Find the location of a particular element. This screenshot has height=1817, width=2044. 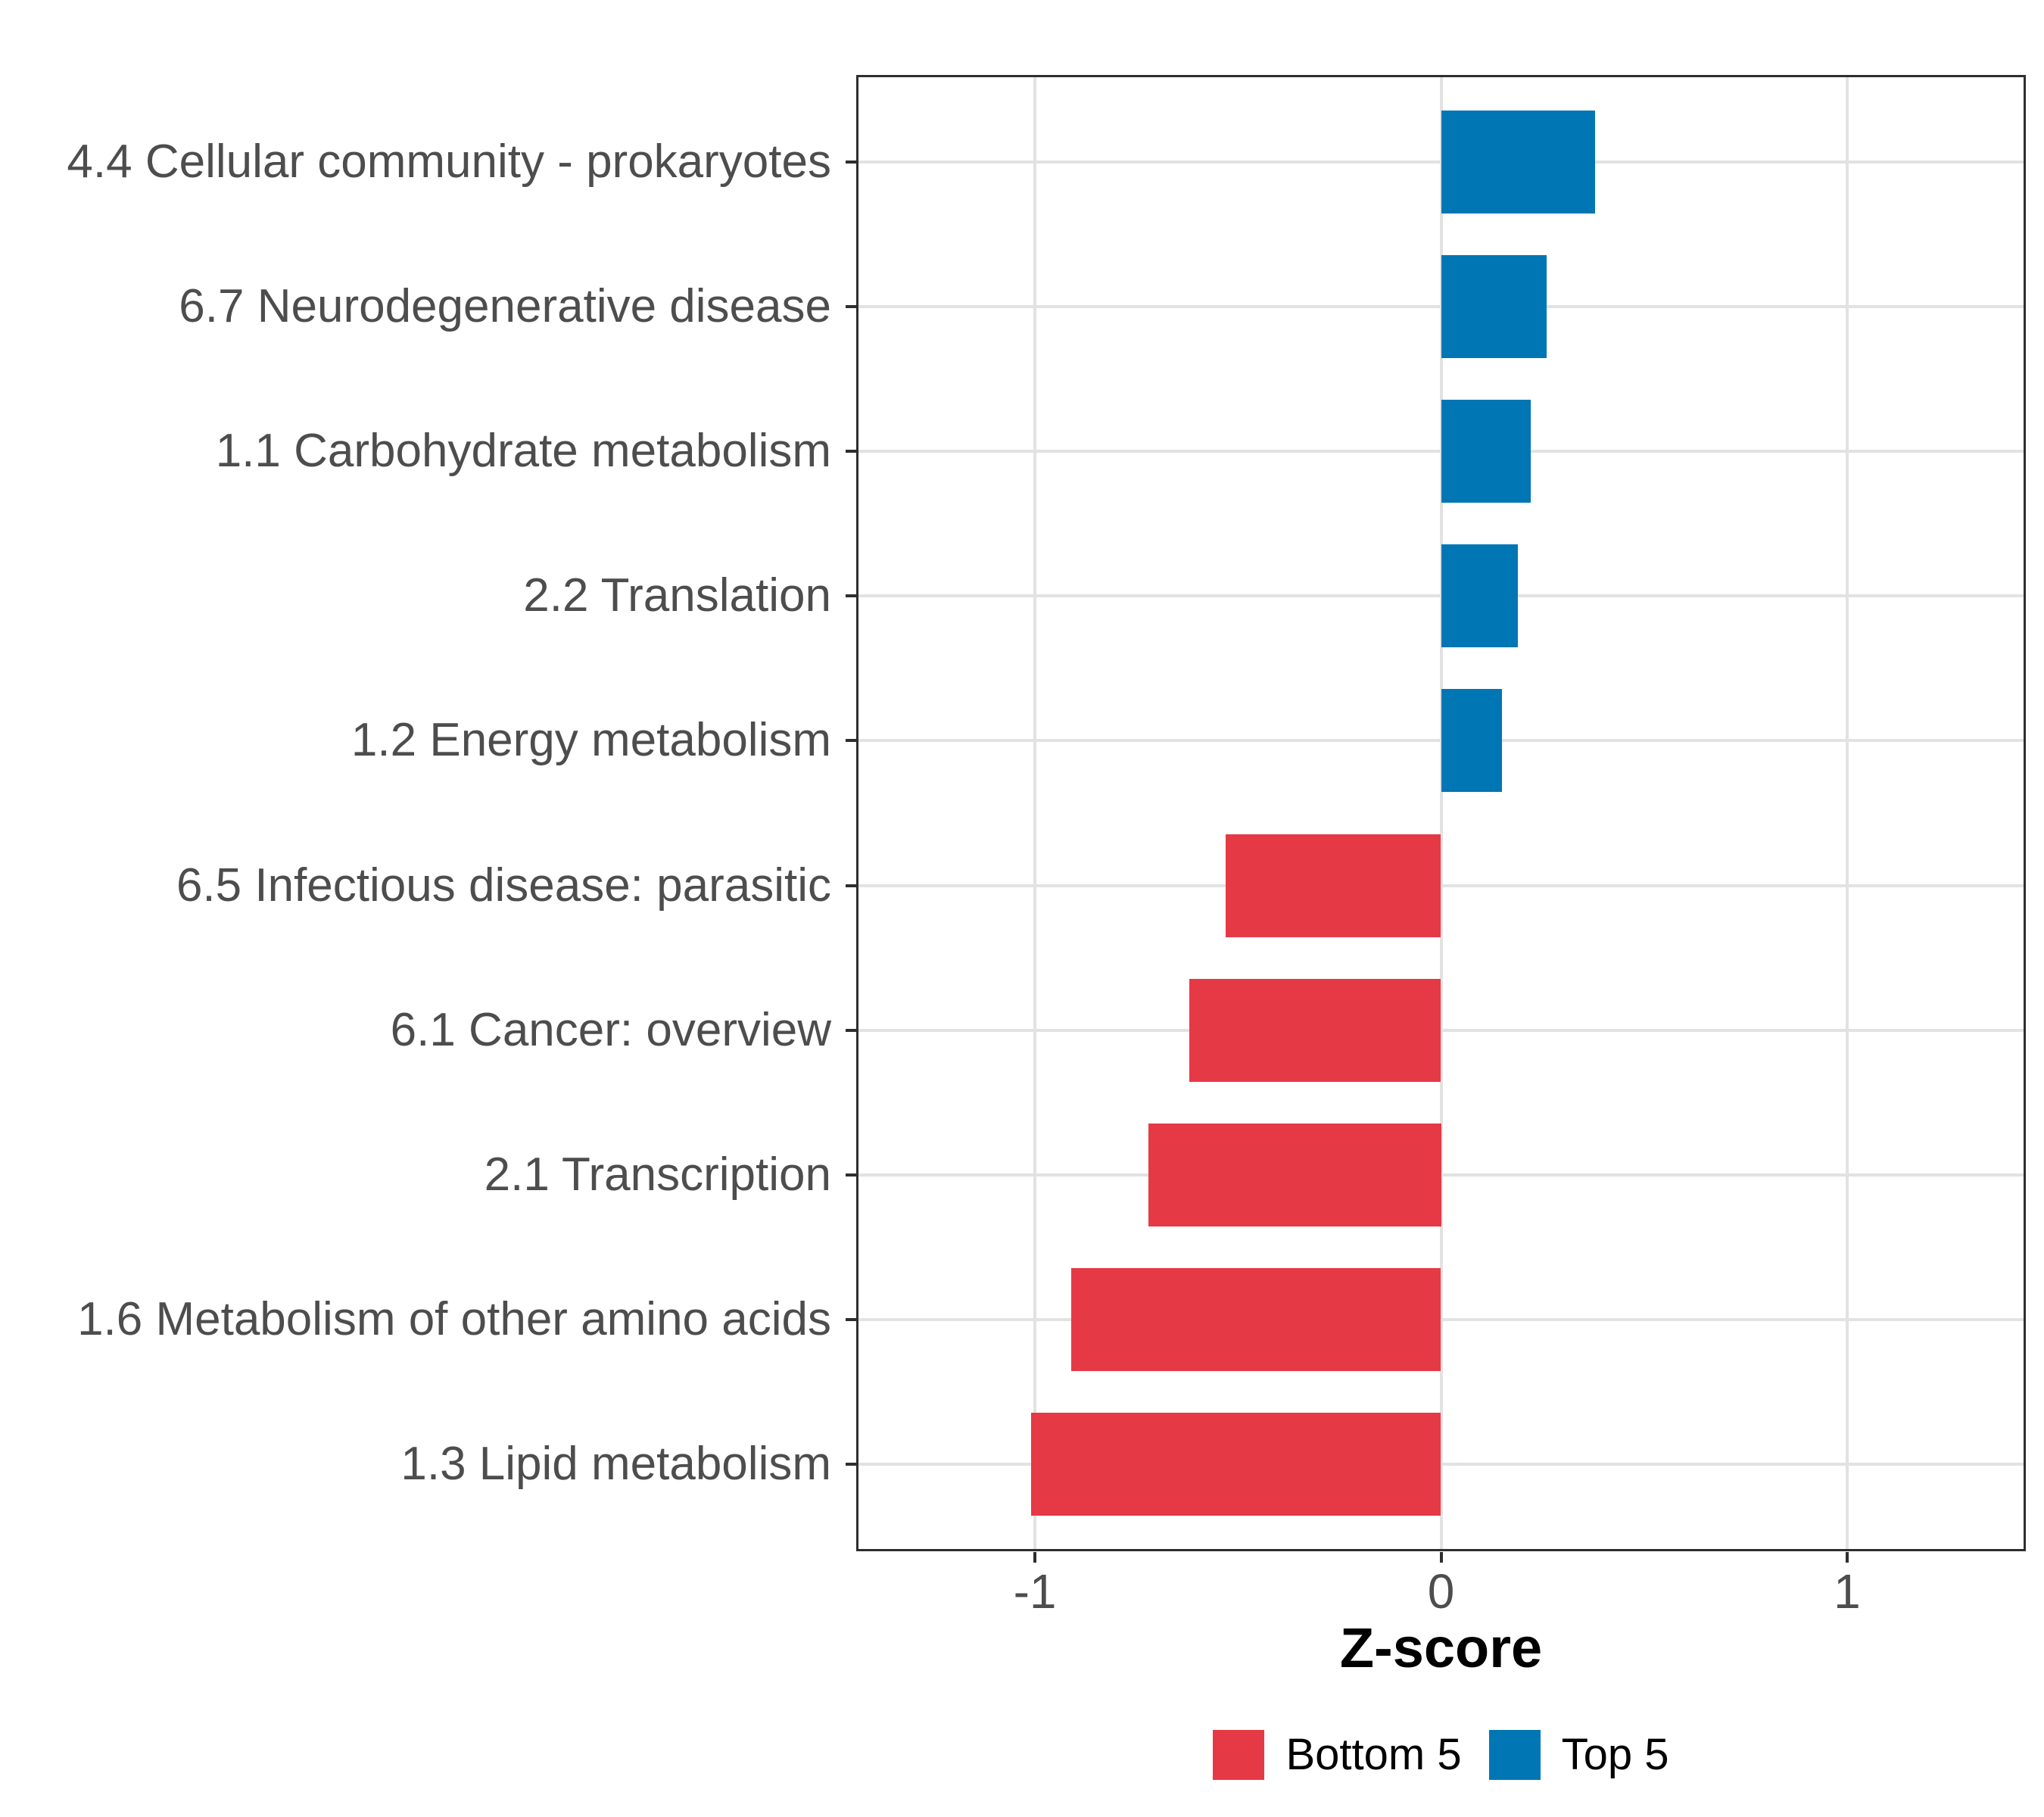

y-axis-label: 2.1 Transcription is located at coordinates (657, 1174).